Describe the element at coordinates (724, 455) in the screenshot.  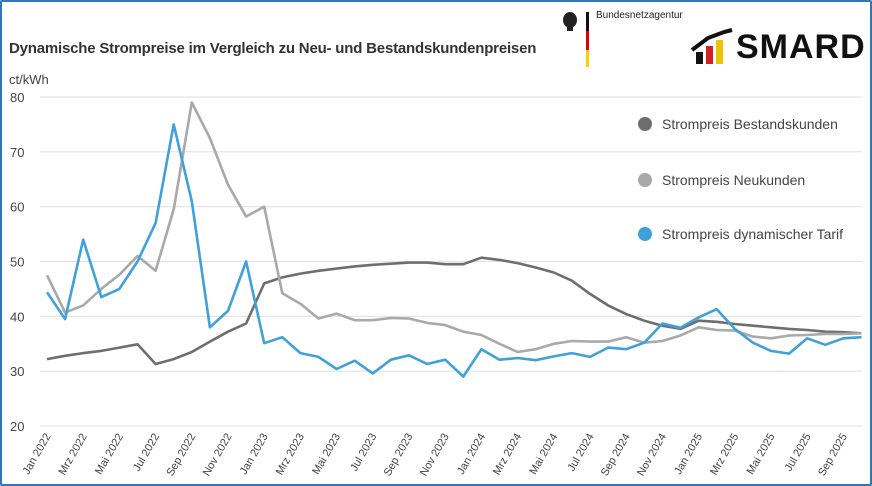
I see `x-tick-label: Mrz 2025` at that location.